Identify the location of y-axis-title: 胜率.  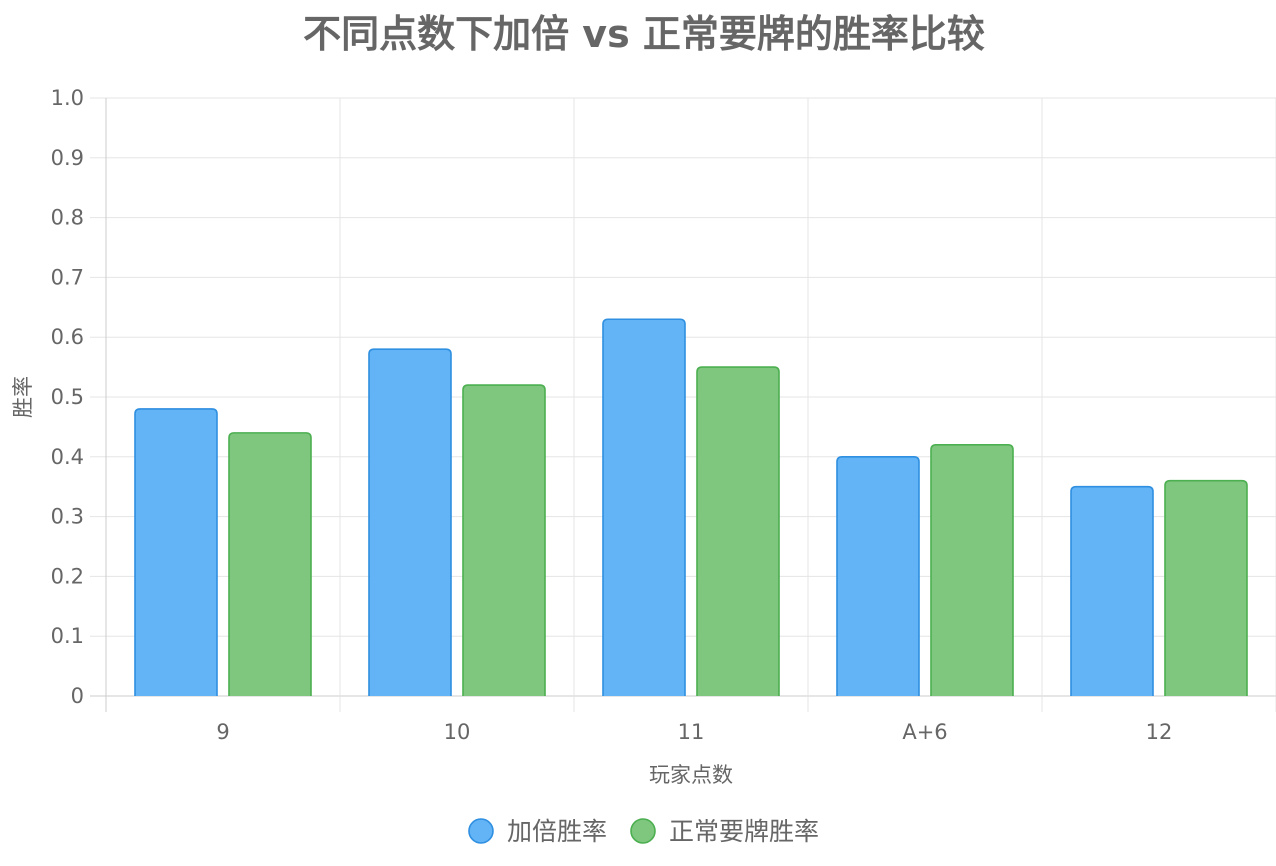
(23, 397).